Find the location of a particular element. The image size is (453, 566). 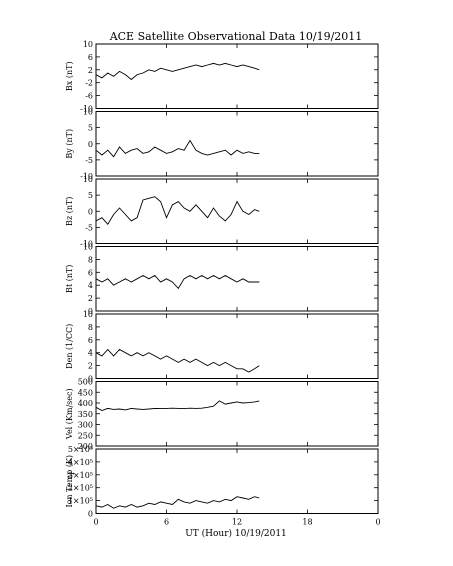

panel-4: 10 8 6 4 2 0 Bt (nT) is located at coordinates (222, 279).